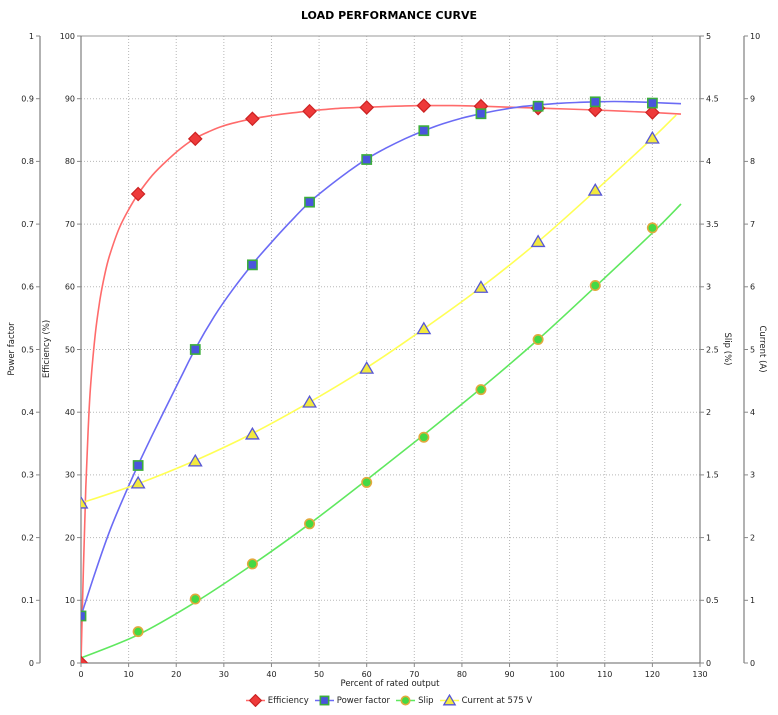 The height and width of the screenshot is (715, 778). What do you see at coordinates (363, 700) in the screenshot?
I see `legend-label: Power factor` at bounding box center [363, 700].